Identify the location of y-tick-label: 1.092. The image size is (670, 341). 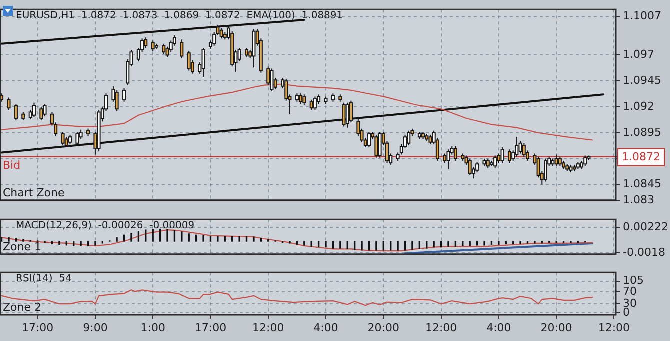
(638, 106).